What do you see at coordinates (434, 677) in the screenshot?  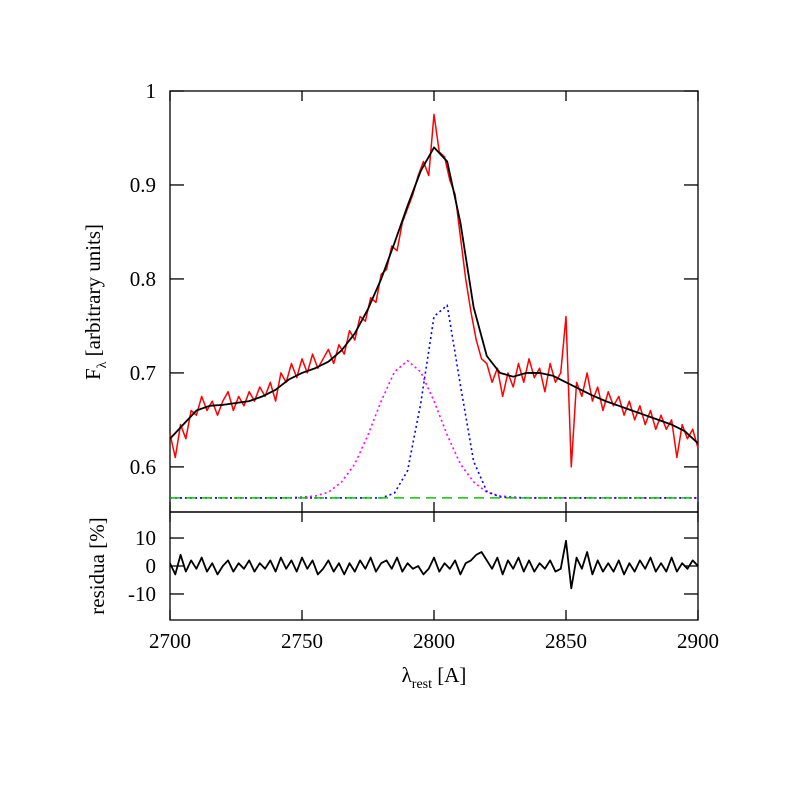 I see `x-axis-label: λrest [A]` at bounding box center [434, 677].